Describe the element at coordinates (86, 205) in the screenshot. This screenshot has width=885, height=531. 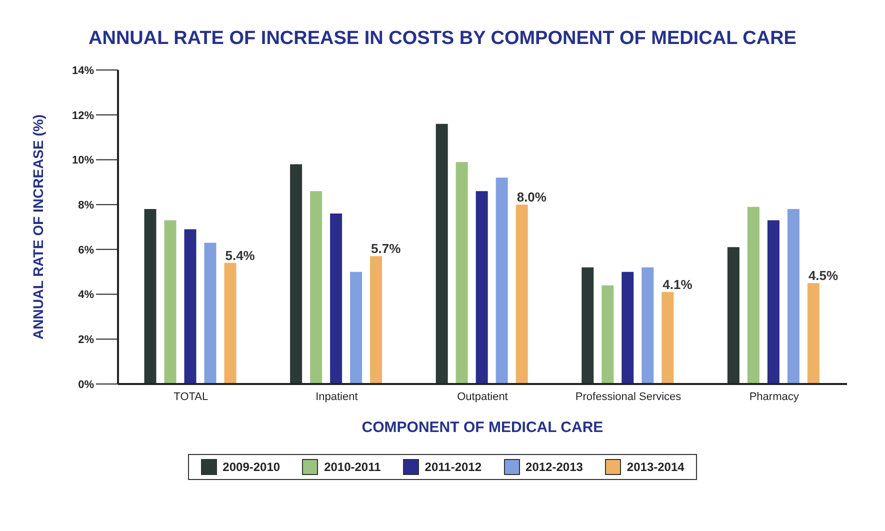
I see `y-tick-label: 8%` at that location.